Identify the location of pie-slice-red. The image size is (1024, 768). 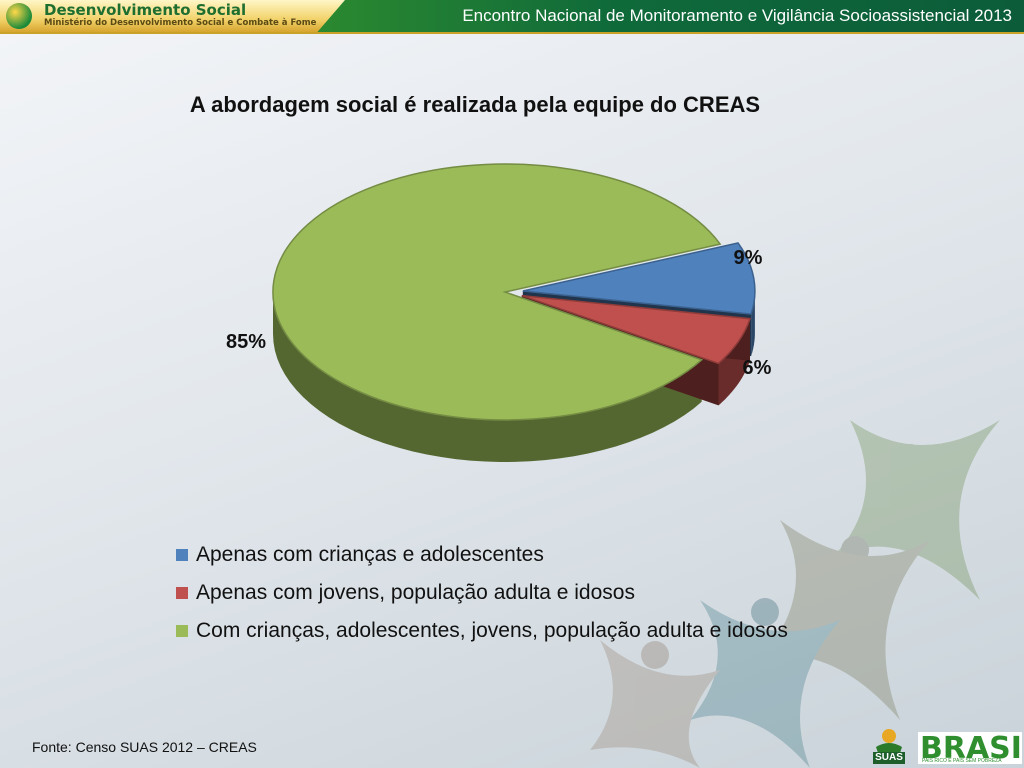
(636, 329).